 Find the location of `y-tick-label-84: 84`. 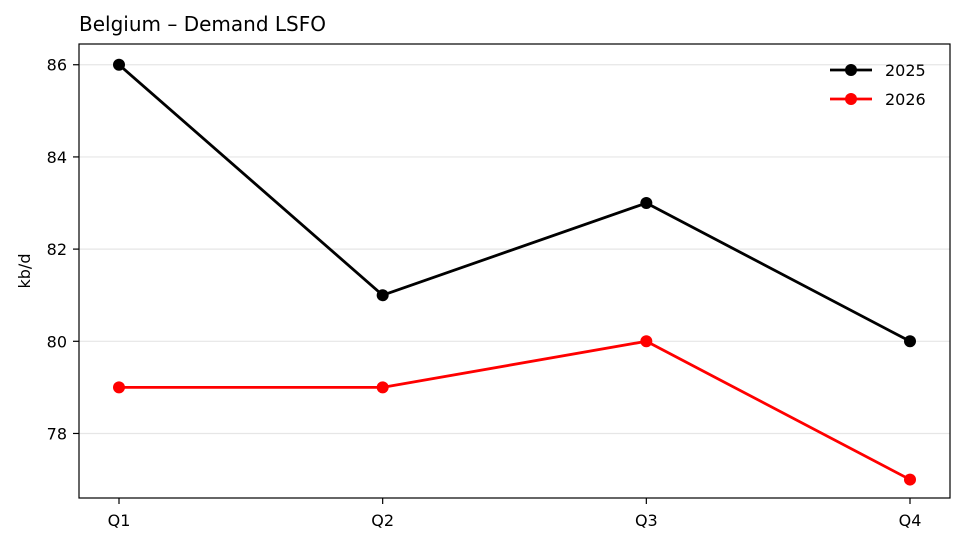

y-tick-label-84: 84 is located at coordinates (57, 157).